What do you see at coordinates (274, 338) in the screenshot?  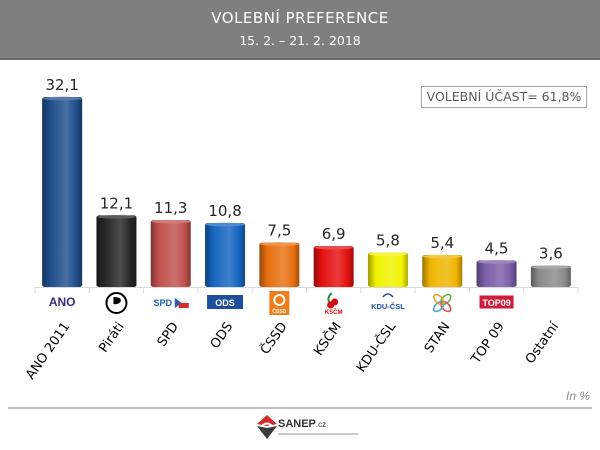 I see `category-label: ČSSD` at bounding box center [274, 338].